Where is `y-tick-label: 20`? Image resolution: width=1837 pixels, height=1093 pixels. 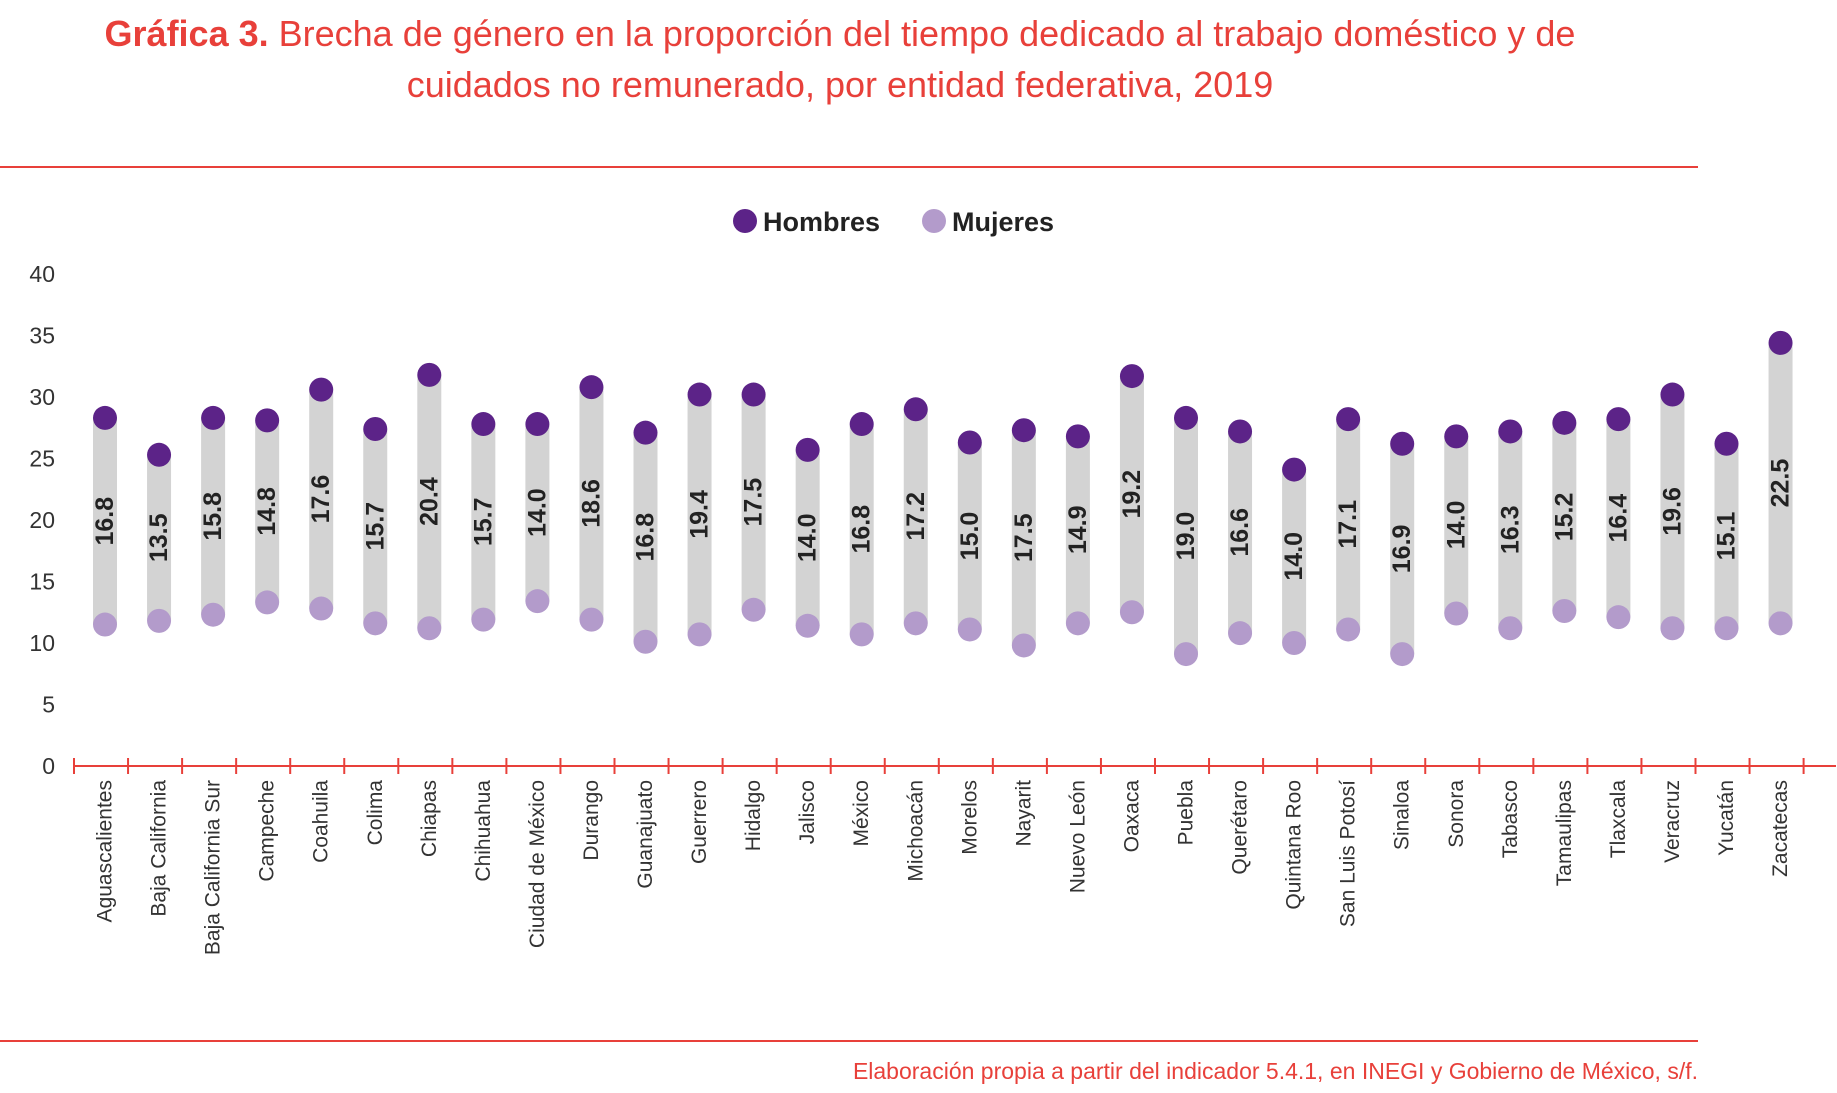
y-tick-label: 20 is located at coordinates (42, 520).